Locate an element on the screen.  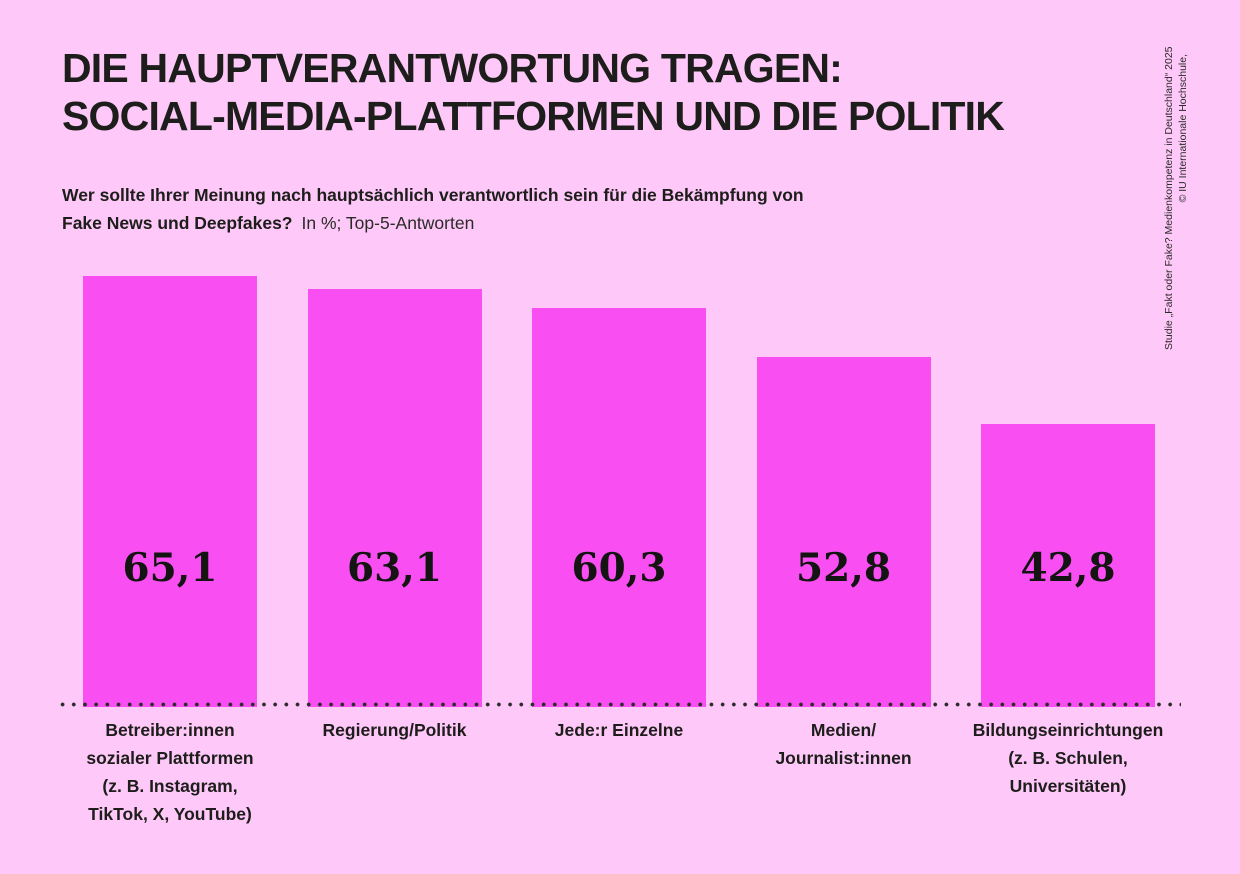
bar-value-label: 65,1 is located at coordinates (170, 568).